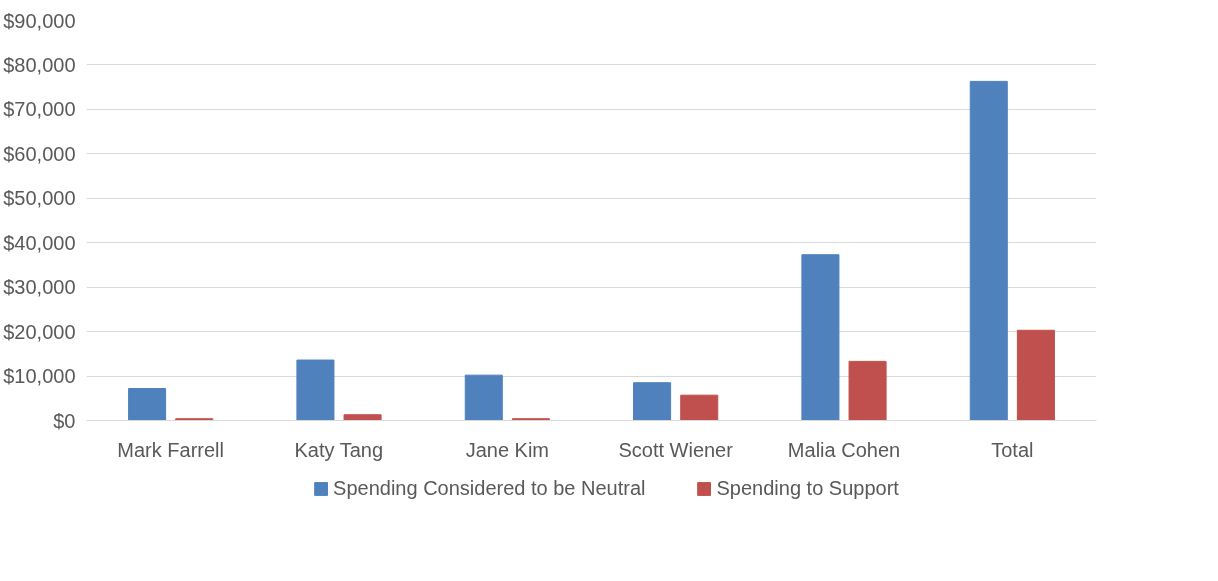  Describe the element at coordinates (339, 449) in the screenshot. I see `x-tick-label: Katy Tang` at that location.